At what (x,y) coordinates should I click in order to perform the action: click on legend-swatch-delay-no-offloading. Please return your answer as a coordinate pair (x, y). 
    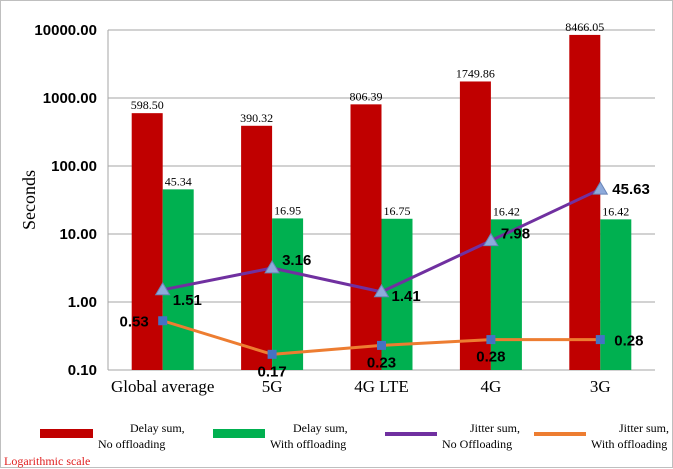
    Looking at the image, I should click on (66, 433).